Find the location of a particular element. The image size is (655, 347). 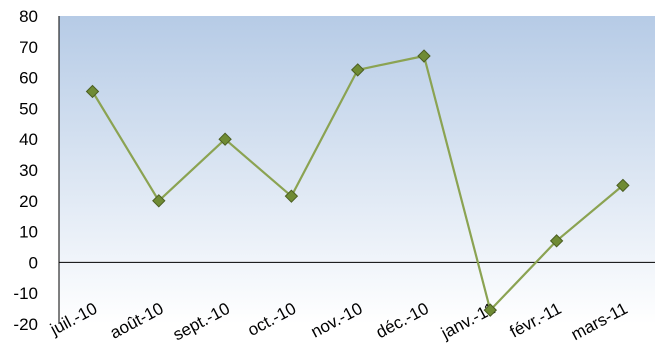

y-tick-label: 60 is located at coordinates (28, 78).